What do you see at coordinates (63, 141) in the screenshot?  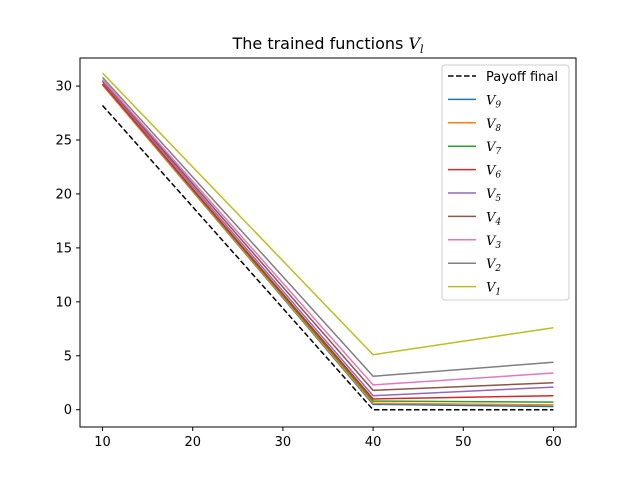 I see `y-tick-label: 25` at bounding box center [63, 141].